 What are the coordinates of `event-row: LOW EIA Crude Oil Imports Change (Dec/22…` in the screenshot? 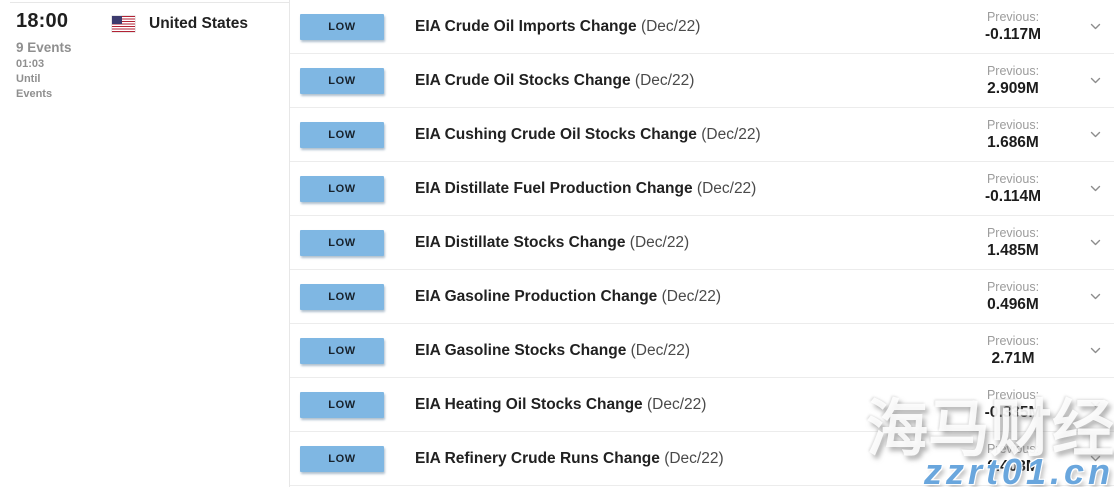 It's located at (702, 27).